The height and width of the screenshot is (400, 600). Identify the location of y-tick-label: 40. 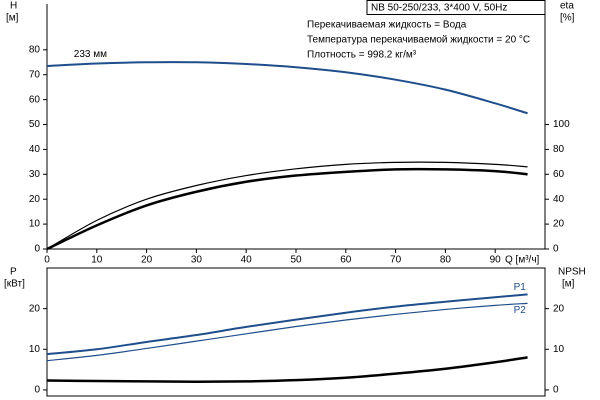
(35, 149).